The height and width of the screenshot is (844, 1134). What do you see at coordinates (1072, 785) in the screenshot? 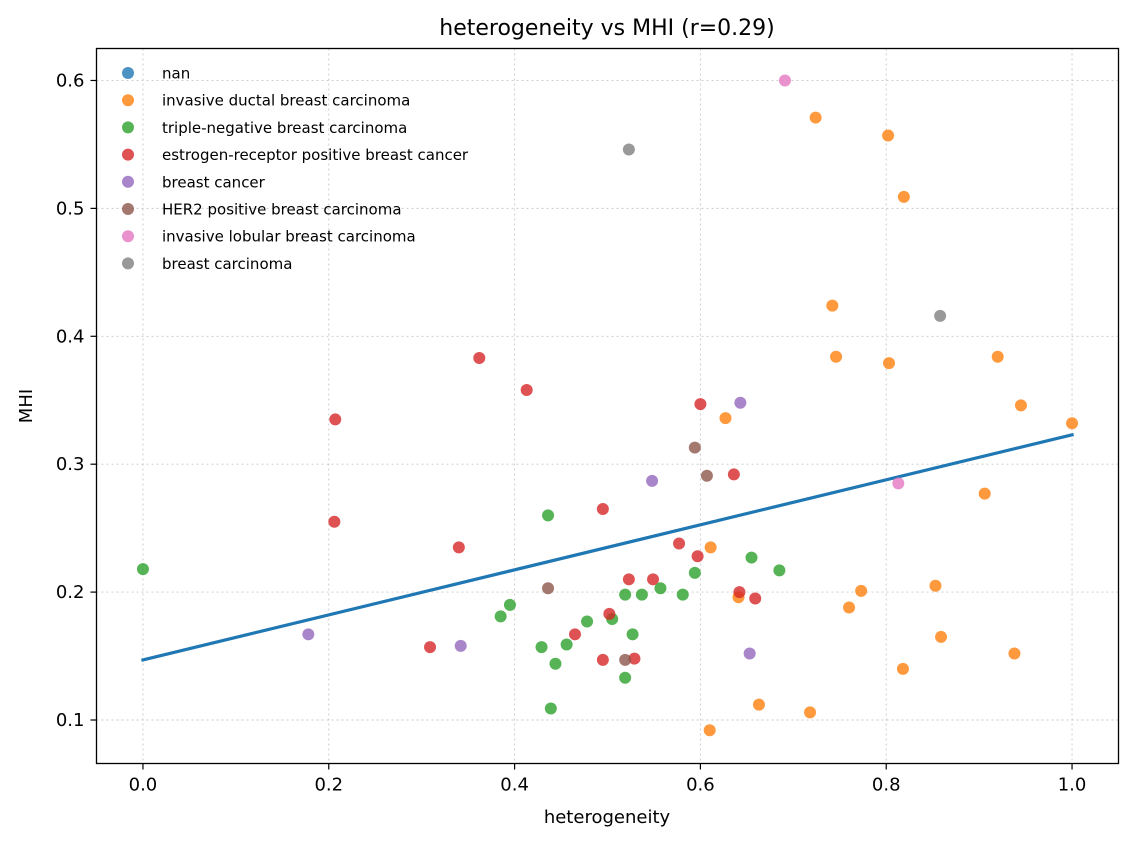
I see `x-tick-label: 1.0` at bounding box center [1072, 785].